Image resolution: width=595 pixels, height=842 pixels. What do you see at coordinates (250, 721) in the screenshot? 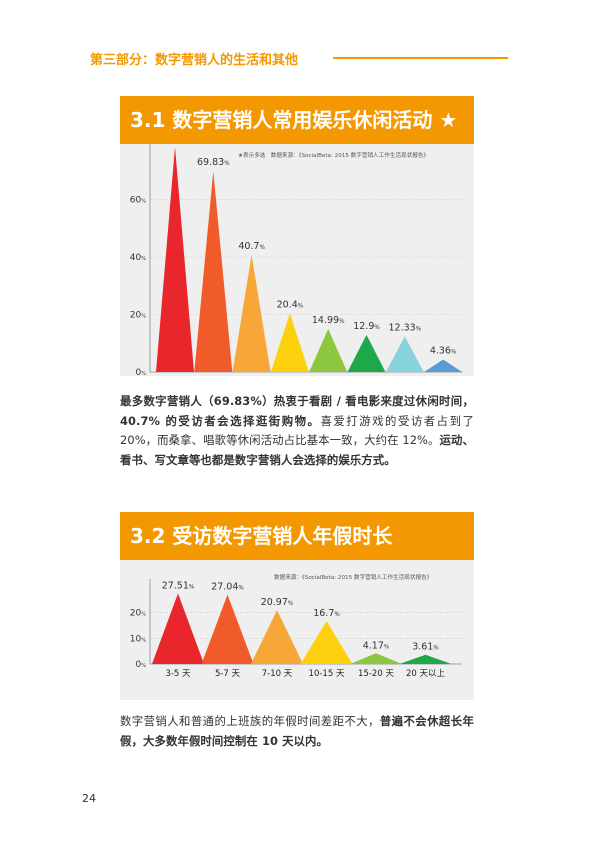
I see `paragraph-run: 数字营销人和普通的上班族的年假时间差距不大，` at bounding box center [250, 721].